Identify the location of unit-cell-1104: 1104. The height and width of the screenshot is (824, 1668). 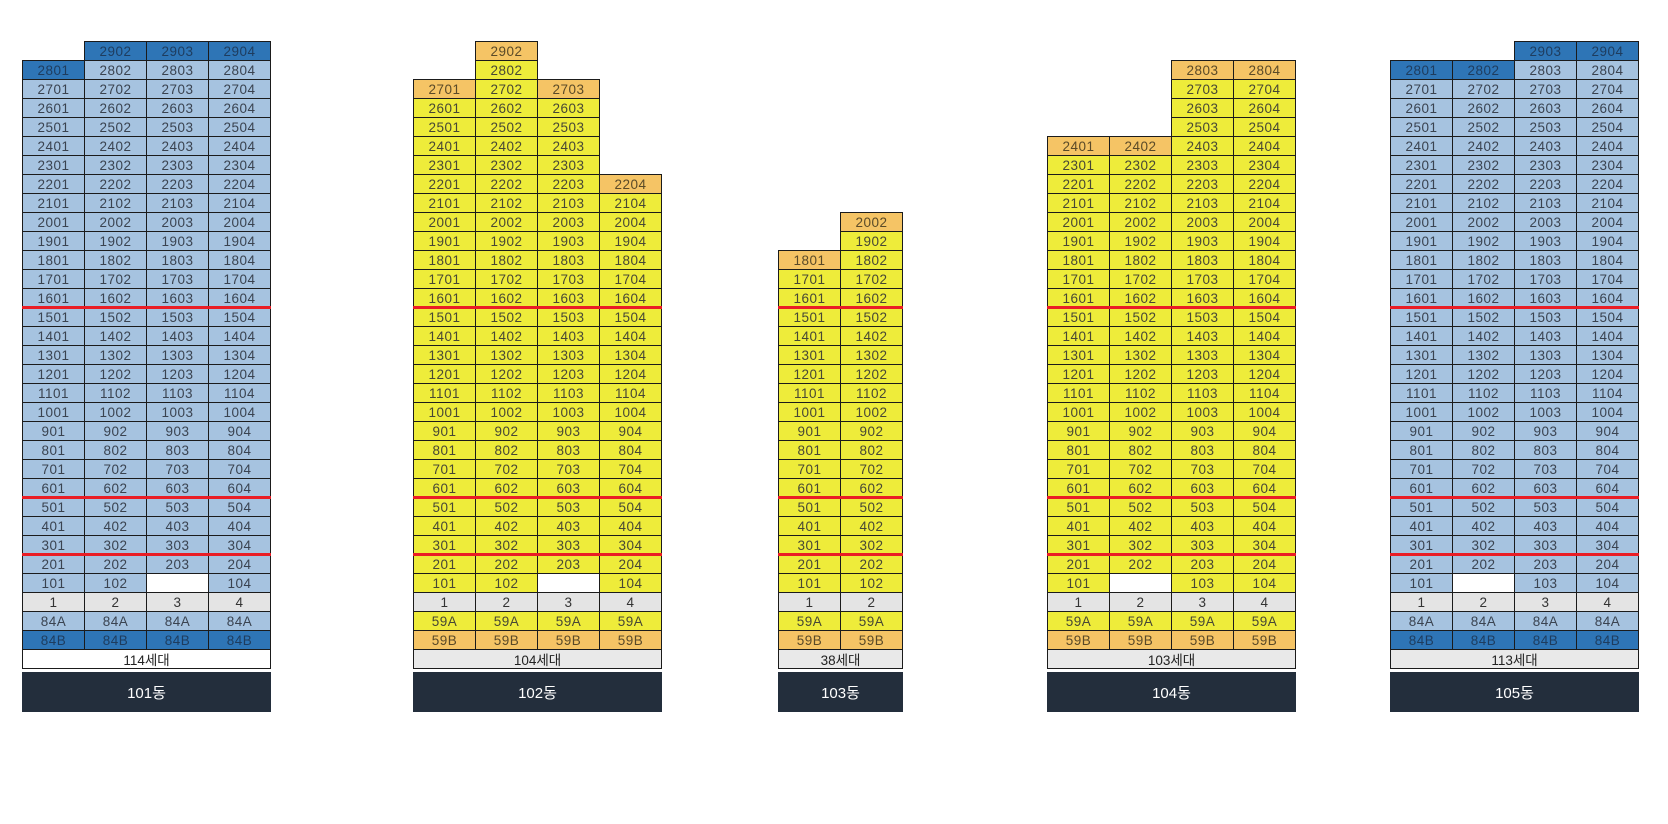
(1607, 393).